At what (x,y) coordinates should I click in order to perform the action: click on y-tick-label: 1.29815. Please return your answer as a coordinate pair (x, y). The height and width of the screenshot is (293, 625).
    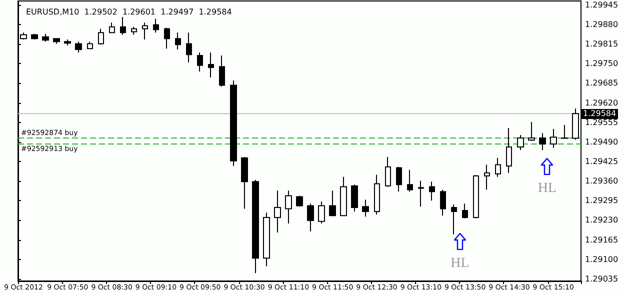
    Looking at the image, I should click on (601, 44).